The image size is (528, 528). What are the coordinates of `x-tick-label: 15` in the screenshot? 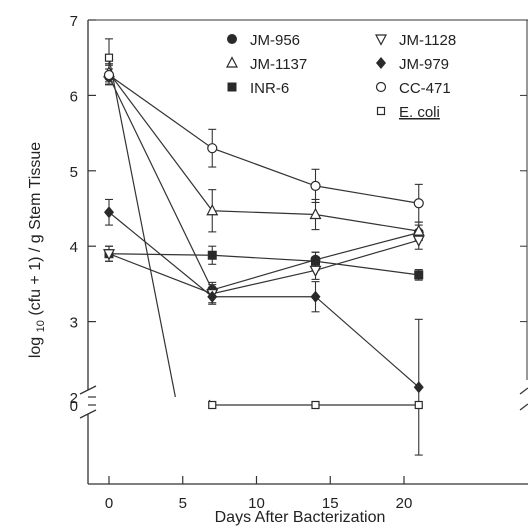 It's located at (330, 503).